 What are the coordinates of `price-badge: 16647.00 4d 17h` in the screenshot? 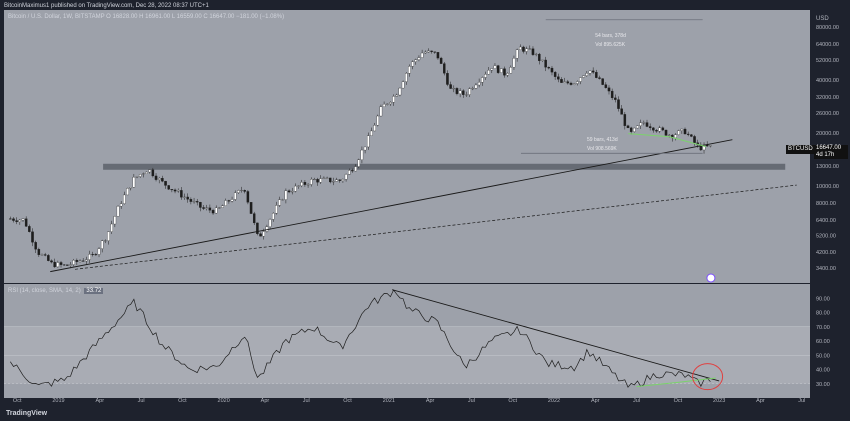 It's located at (831, 152).